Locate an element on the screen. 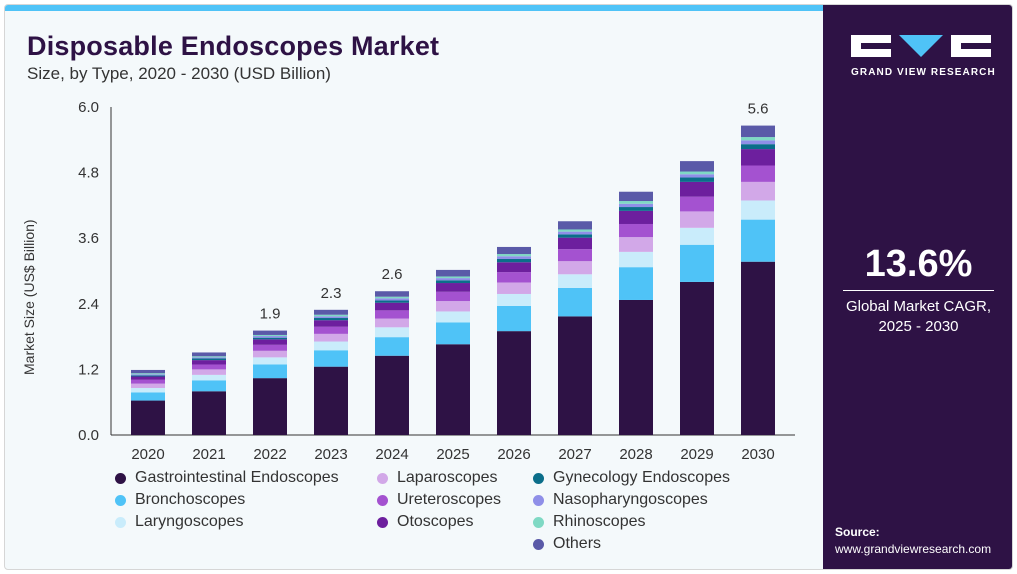 This screenshot has width=1017, height=574. legend-item: Otoscopes is located at coordinates (425, 522).